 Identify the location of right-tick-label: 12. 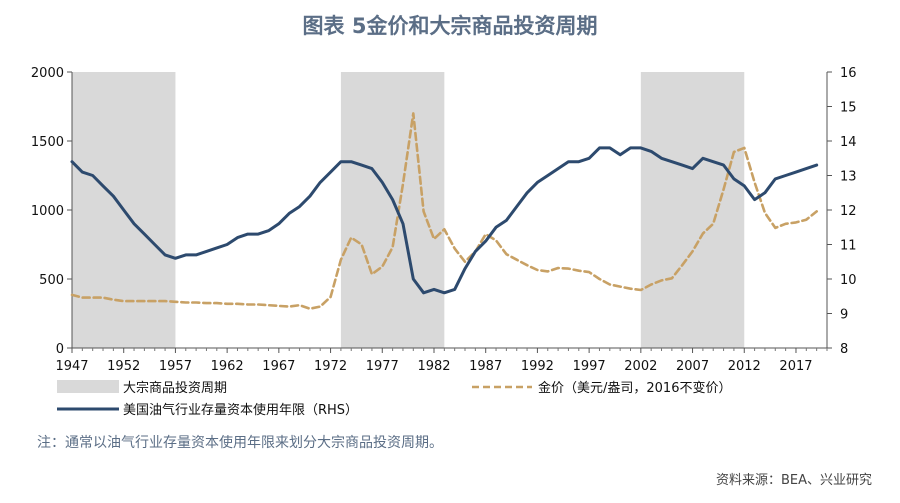
(848, 211).